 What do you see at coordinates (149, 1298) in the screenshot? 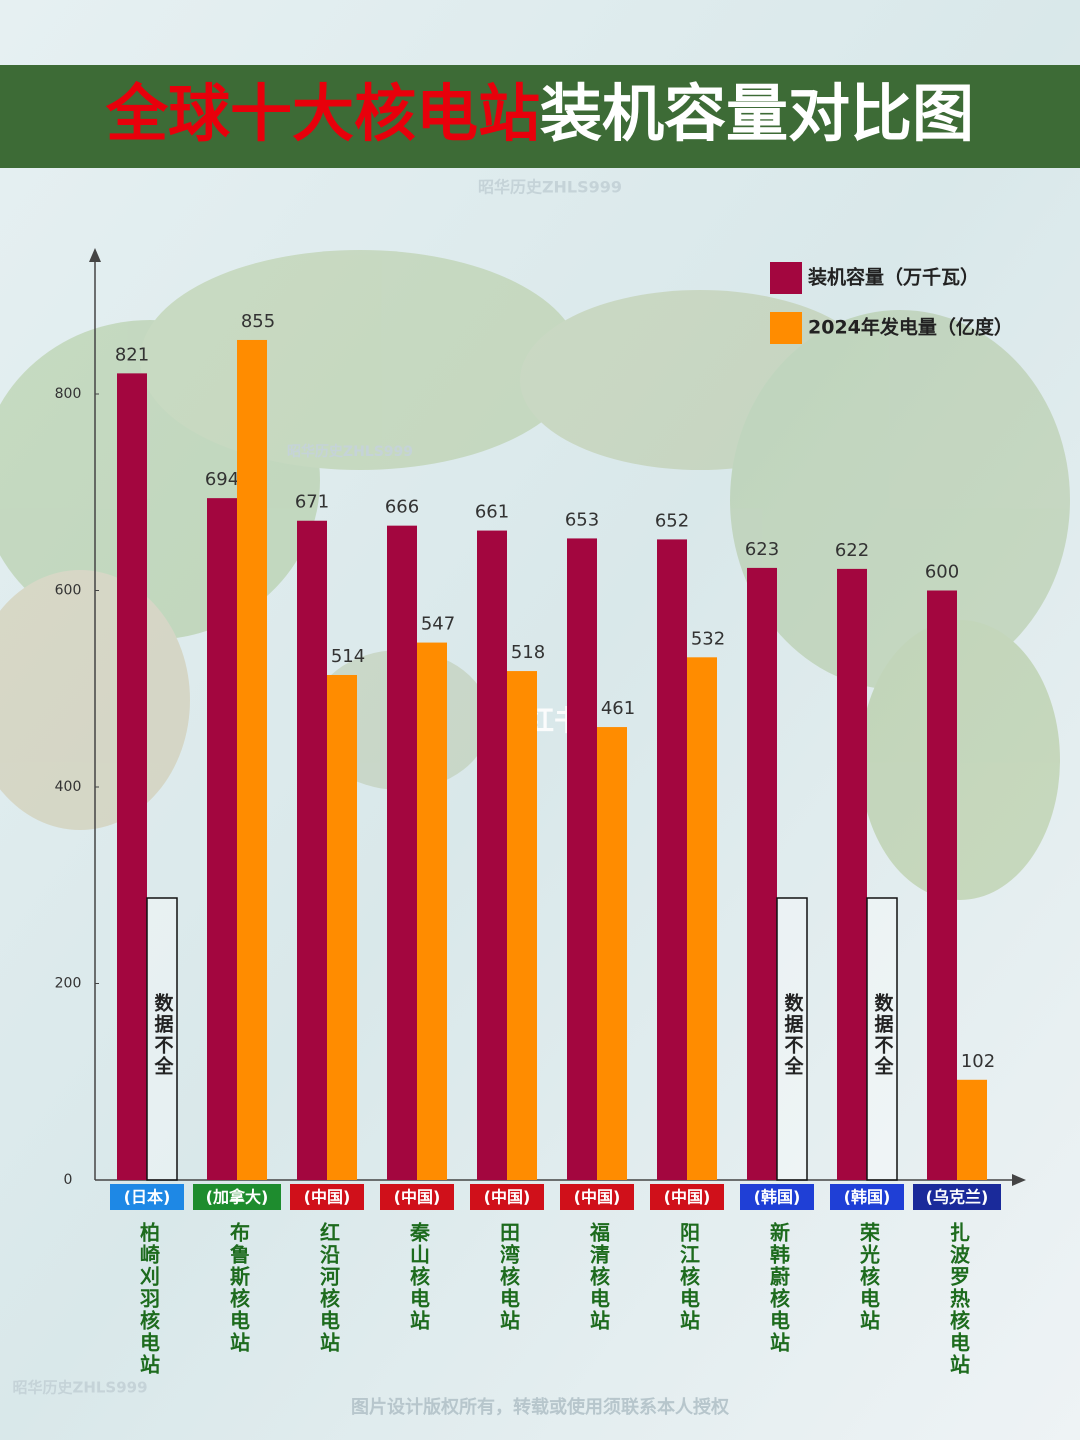
I see `x-tick-label: 柏崎刈羽核电站` at bounding box center [149, 1298].